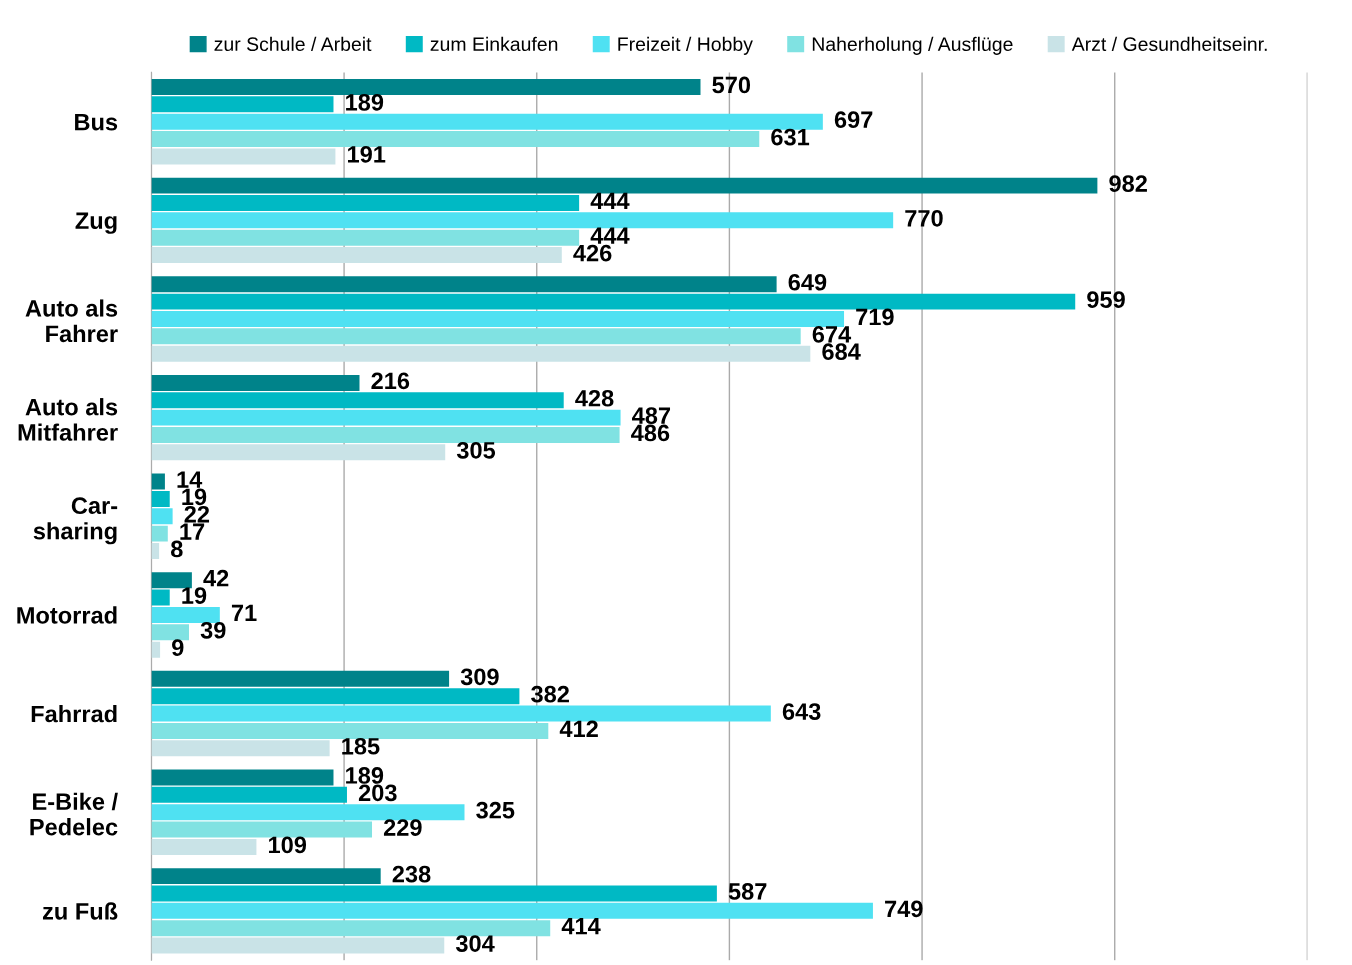  Describe the element at coordinates (479, 677) in the screenshot. I see `data-label: 309` at that location.